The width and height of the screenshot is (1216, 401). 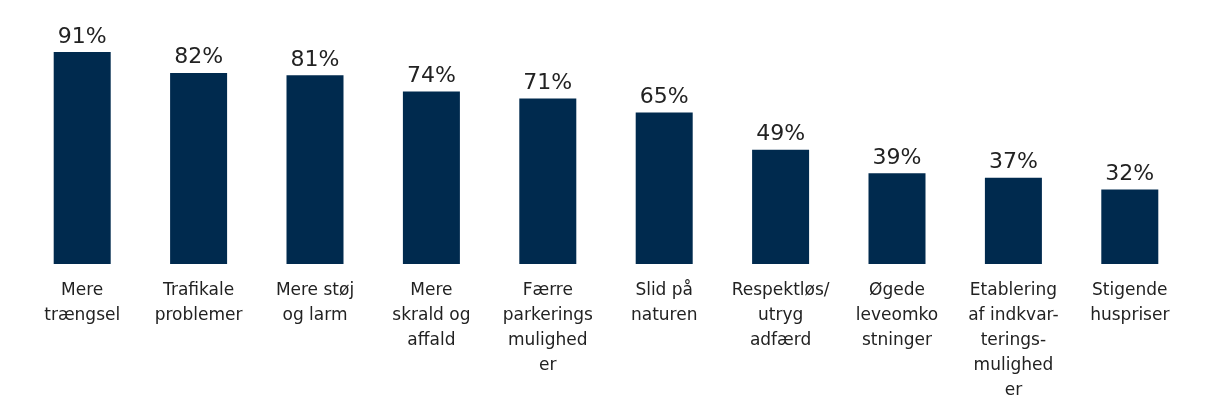 I want to click on x-tick-label: Trafikale problemer, so click(x=198, y=301).